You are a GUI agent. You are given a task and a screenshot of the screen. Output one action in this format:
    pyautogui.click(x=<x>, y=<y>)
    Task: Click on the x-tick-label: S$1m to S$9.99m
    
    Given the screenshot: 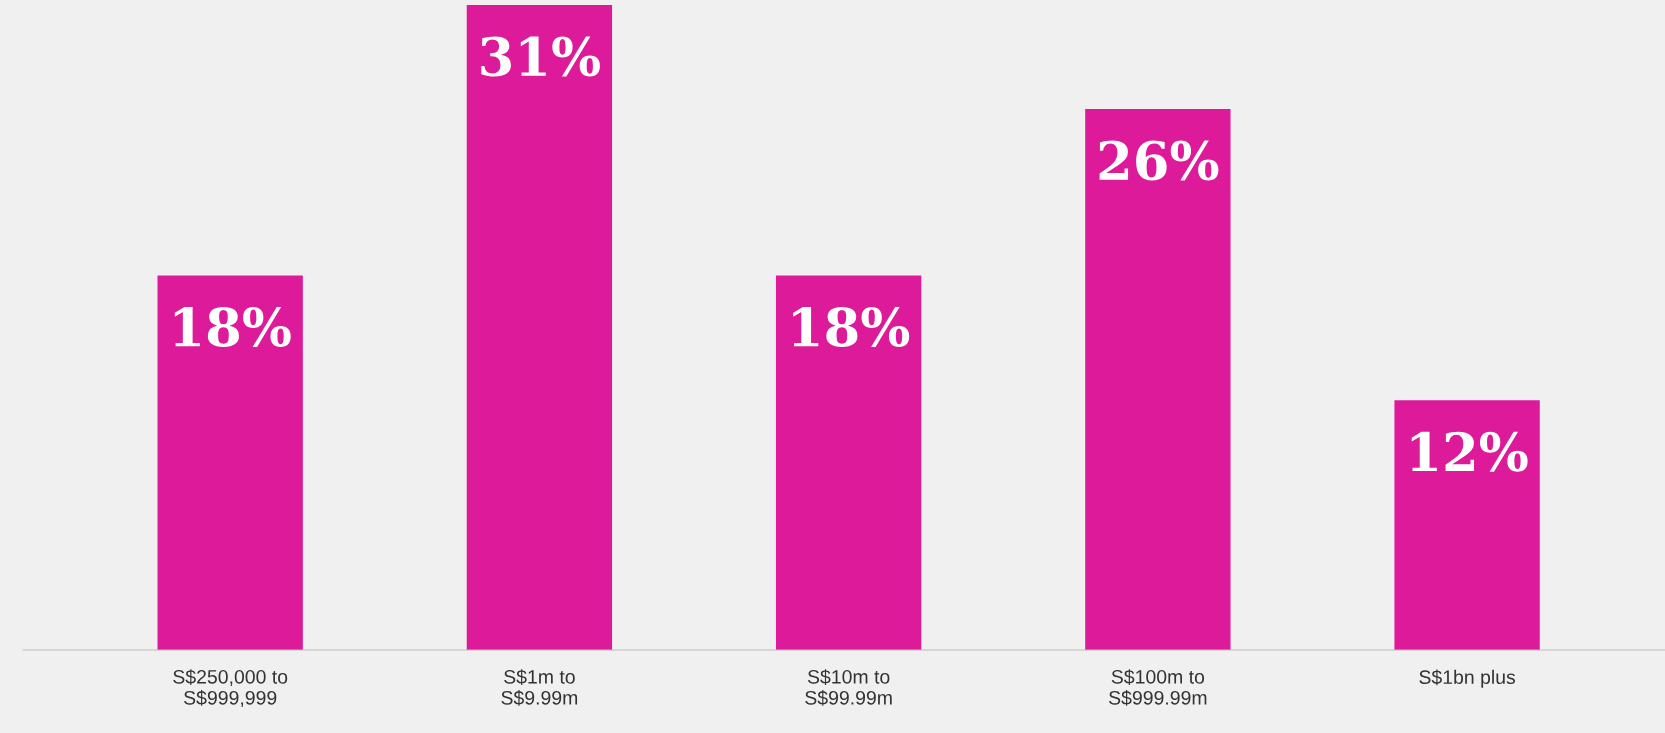 What is the action you would take?
    pyautogui.click(x=539, y=687)
    